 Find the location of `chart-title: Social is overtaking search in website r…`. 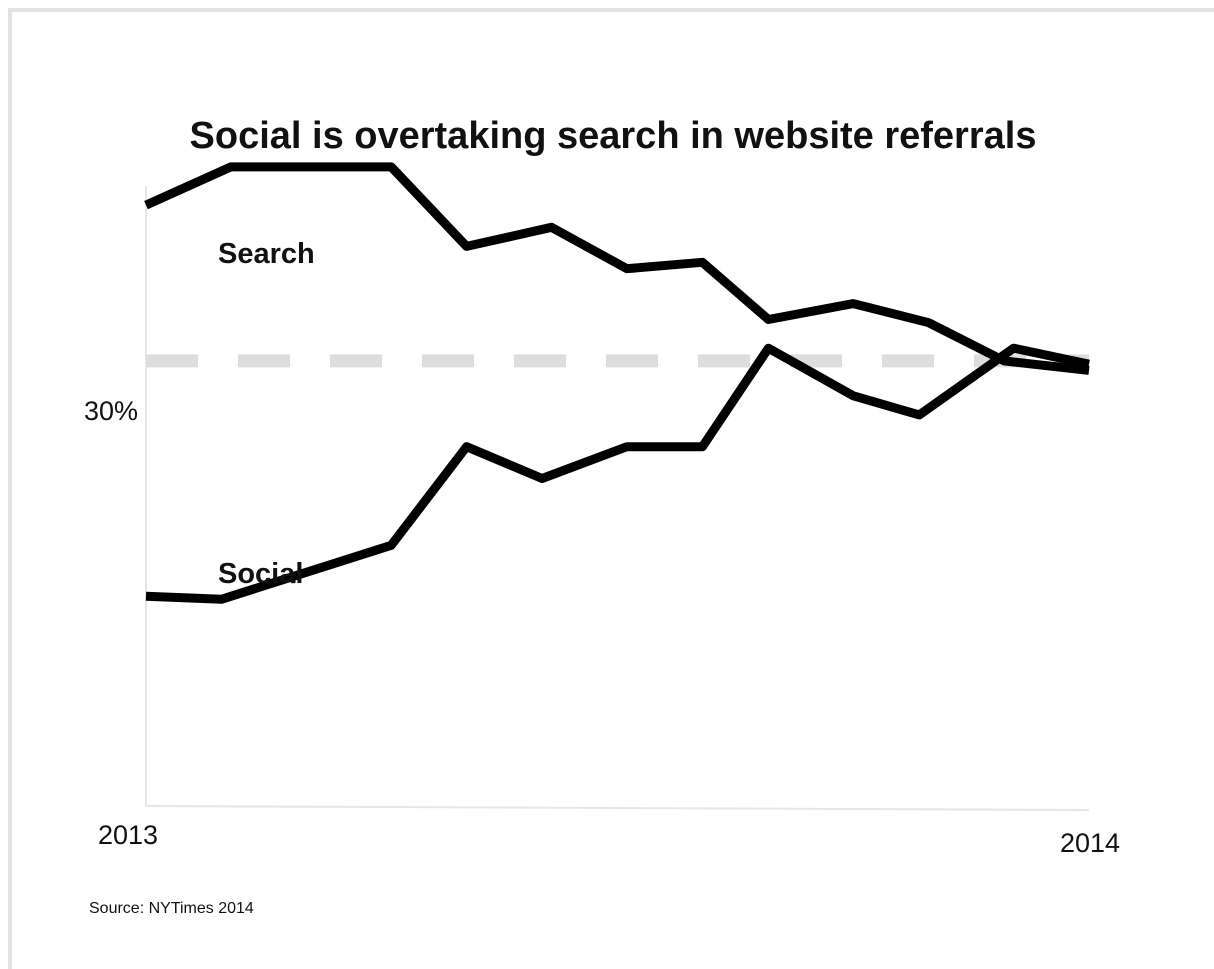

chart-title: Social is overtaking search in website r… is located at coordinates (613, 136).